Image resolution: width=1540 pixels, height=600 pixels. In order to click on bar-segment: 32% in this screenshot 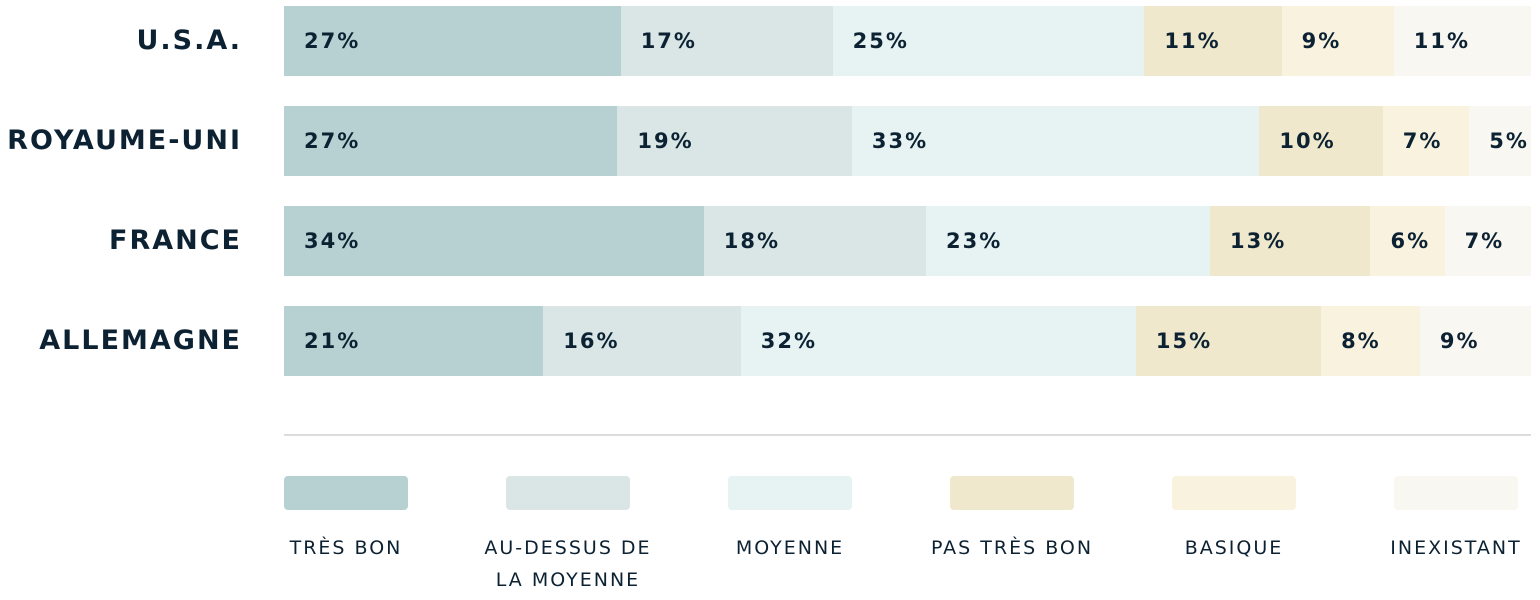, I will do `click(938, 341)`.